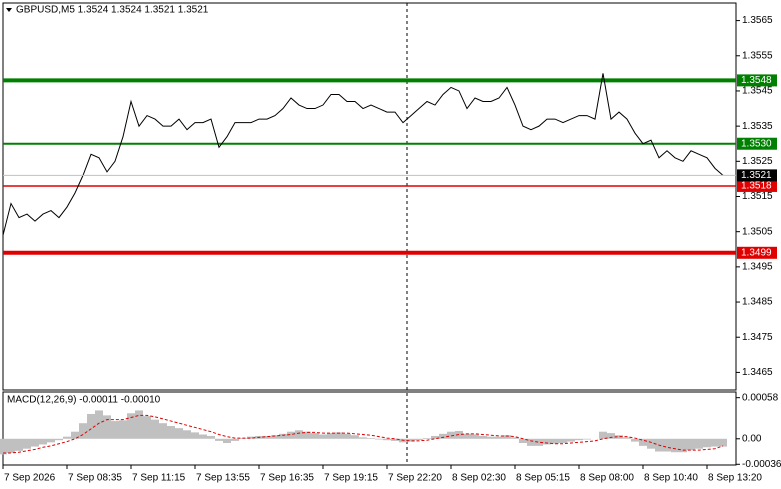 Image resolution: width=781 pixels, height=489 pixels. I want to click on x-tick-label: 7 Sep 08:35, so click(95, 478).